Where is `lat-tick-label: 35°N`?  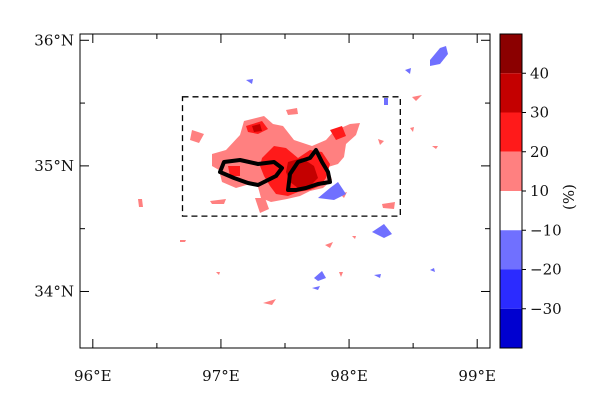
lat-tick-label: 35°N is located at coordinates (54, 166).